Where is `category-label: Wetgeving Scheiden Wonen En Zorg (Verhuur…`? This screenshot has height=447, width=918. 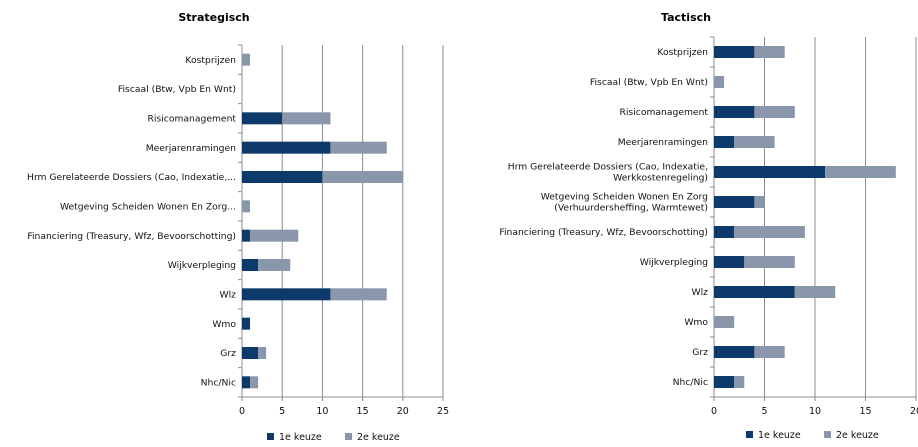
category-label: Wetgeving Scheiden Wonen En Zorg (Verhuur… is located at coordinates (624, 203).